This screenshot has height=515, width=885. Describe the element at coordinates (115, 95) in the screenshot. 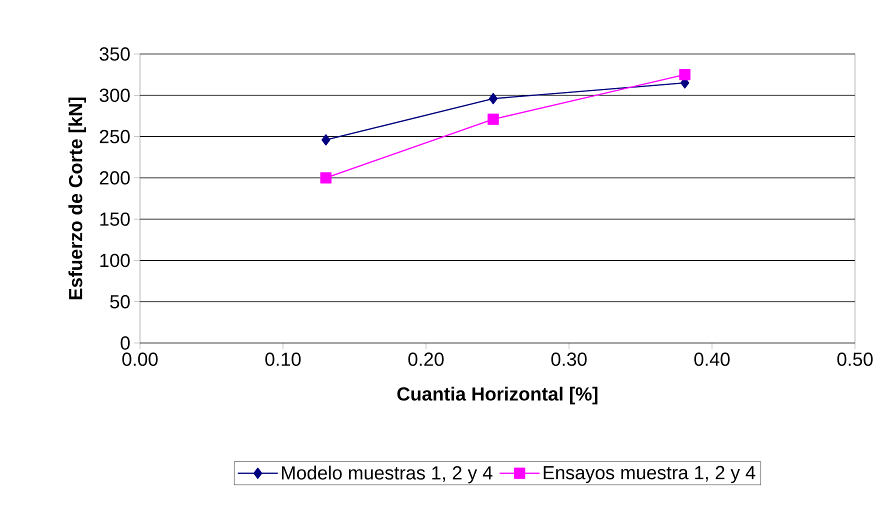

I see `y-tick-label: 300` at that location.